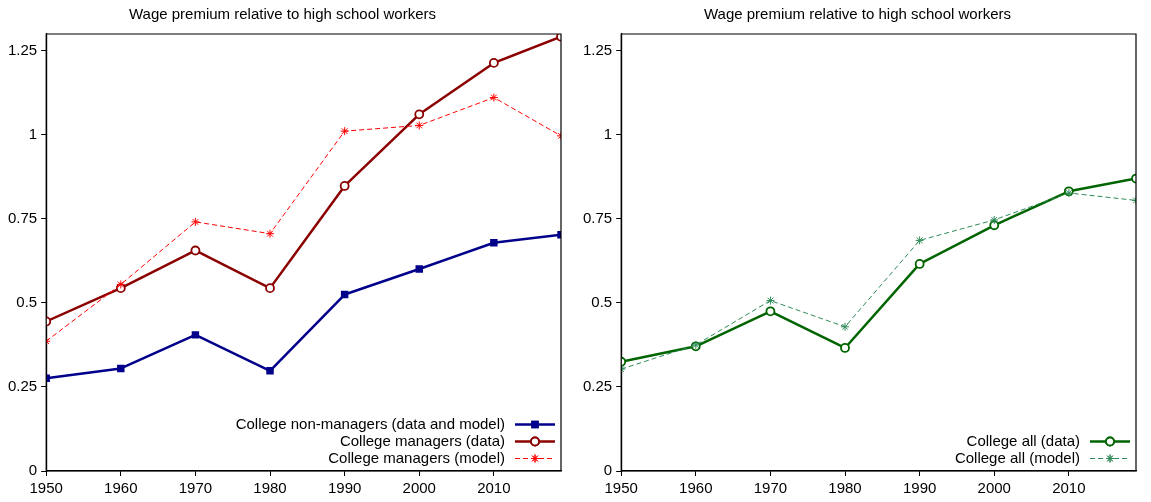 This screenshot has width=1151, height=502. I want to click on legend-label: College non-managers (data and model), so click(370, 423).